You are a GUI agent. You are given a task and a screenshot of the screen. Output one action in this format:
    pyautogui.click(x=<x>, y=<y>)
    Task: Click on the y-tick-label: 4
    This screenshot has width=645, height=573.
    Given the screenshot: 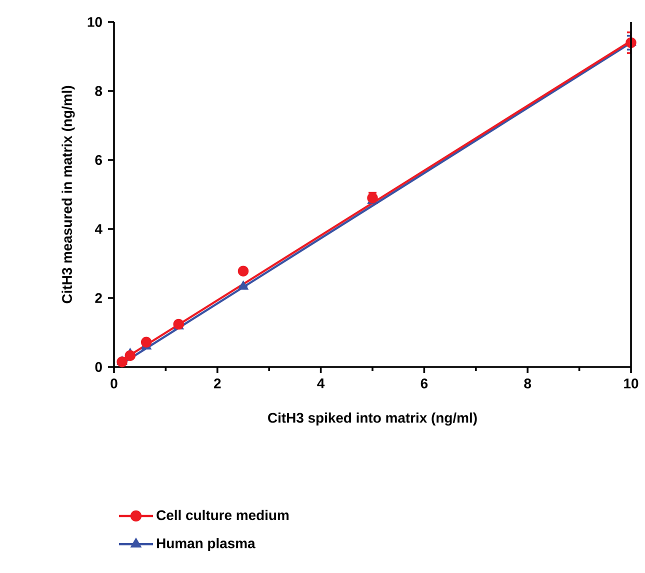 What is the action you would take?
    pyautogui.click(x=98, y=229)
    